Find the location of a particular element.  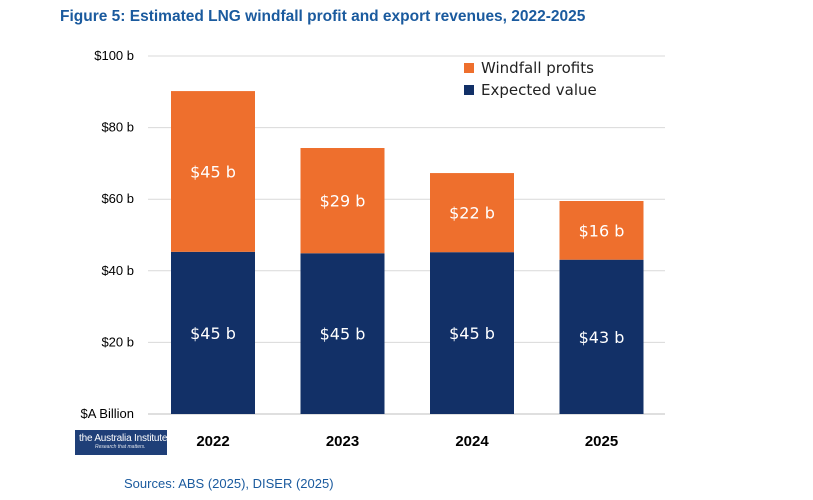

legend-swatch-windfall-profits is located at coordinates (469, 68).